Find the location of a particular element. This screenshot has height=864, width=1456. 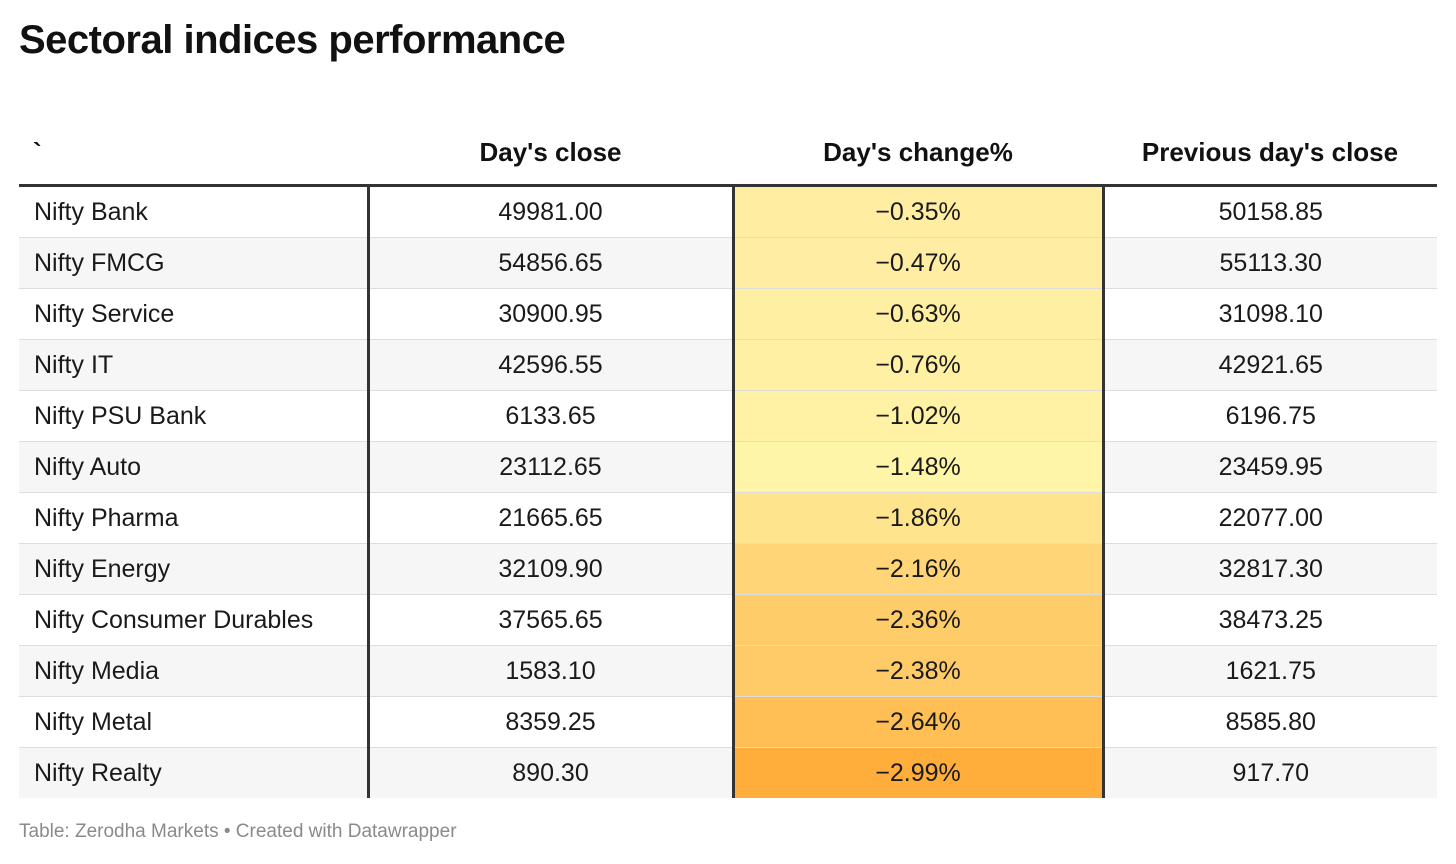

cell-previous-close: 1621.75 is located at coordinates (1270, 671).